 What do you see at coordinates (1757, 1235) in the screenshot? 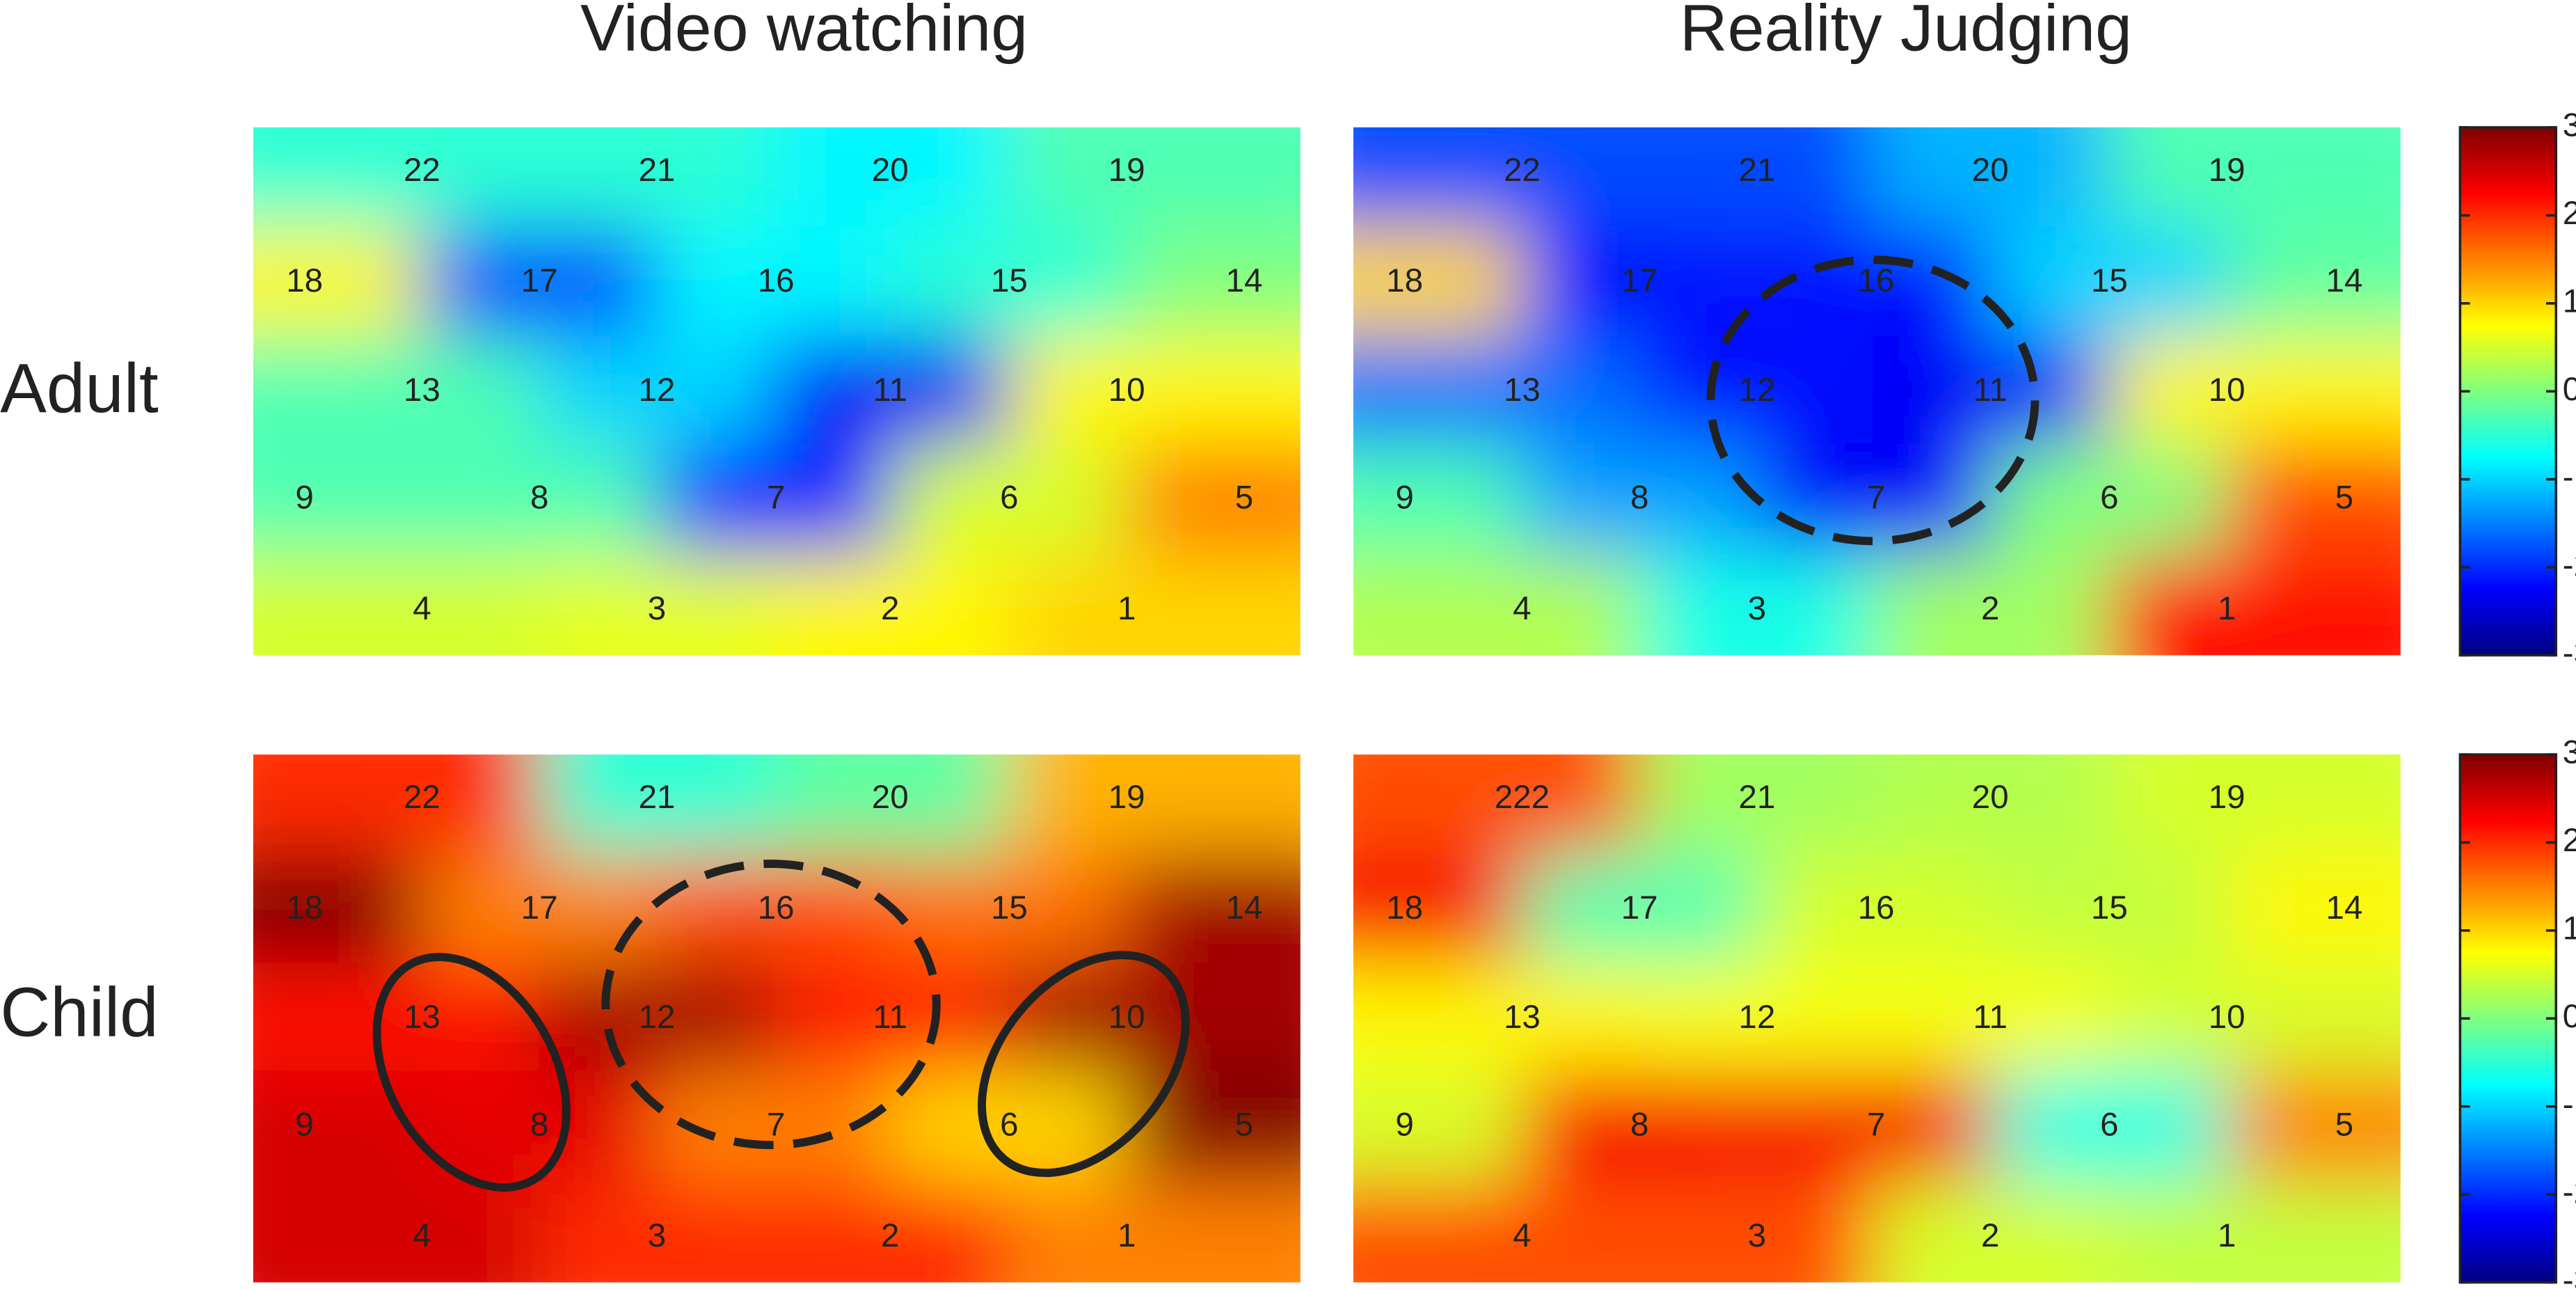
I see `channel-label: 3` at bounding box center [1757, 1235].